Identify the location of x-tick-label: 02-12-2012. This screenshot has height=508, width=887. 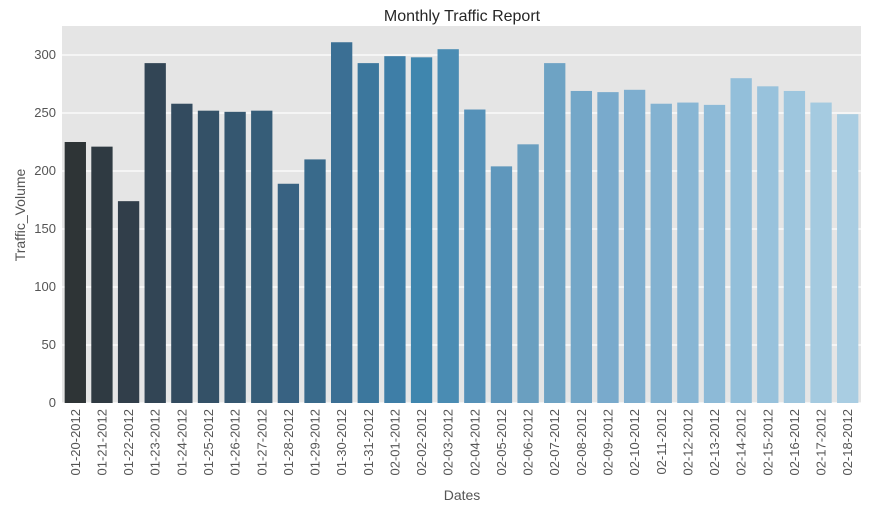
(687, 442).